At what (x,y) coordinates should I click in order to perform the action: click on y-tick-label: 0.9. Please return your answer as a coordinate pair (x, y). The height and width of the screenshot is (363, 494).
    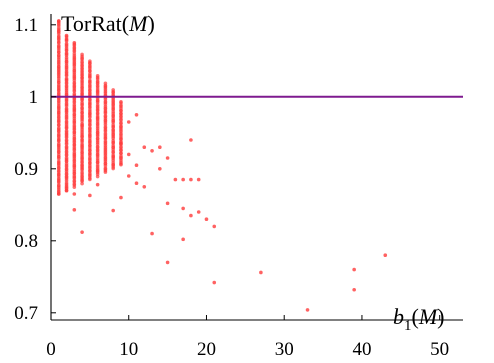
    Looking at the image, I should click on (26, 169).